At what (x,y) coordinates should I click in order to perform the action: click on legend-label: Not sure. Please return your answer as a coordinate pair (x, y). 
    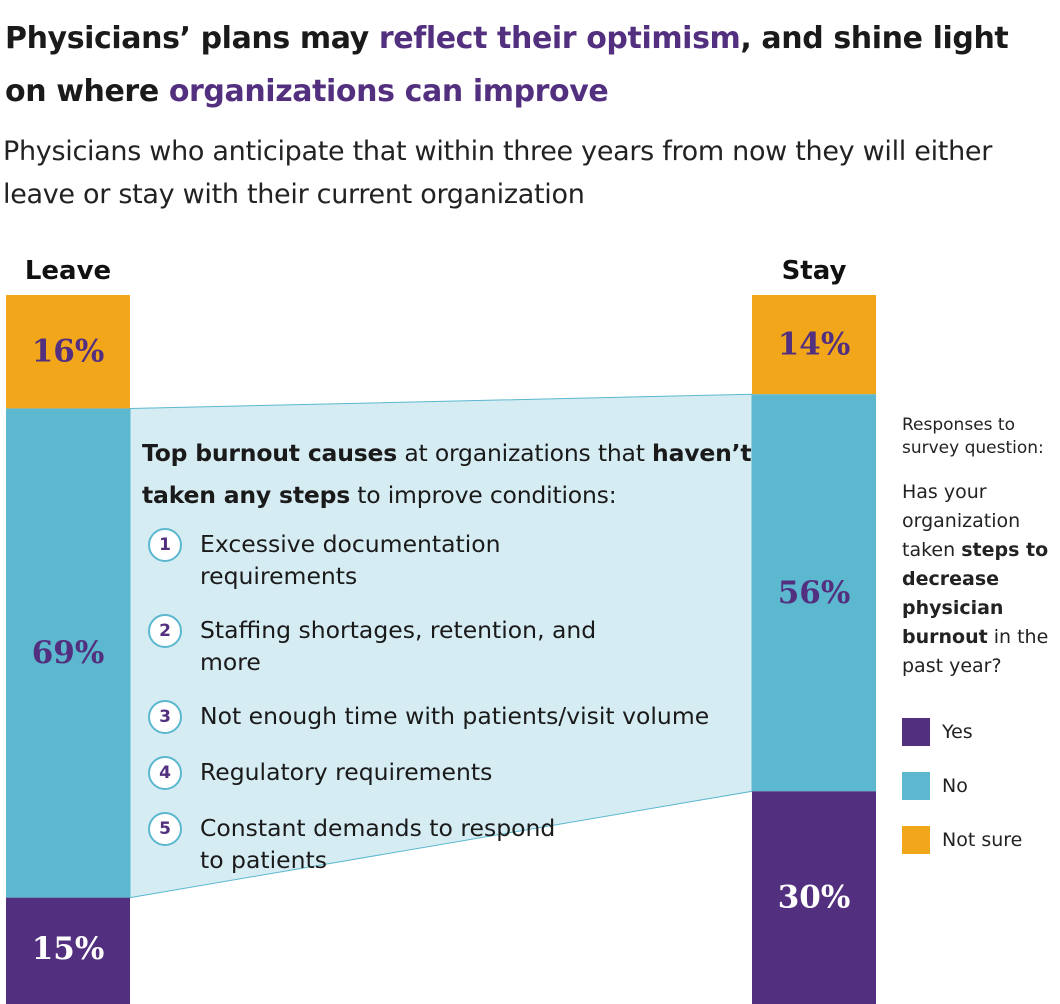
    Looking at the image, I should click on (982, 840).